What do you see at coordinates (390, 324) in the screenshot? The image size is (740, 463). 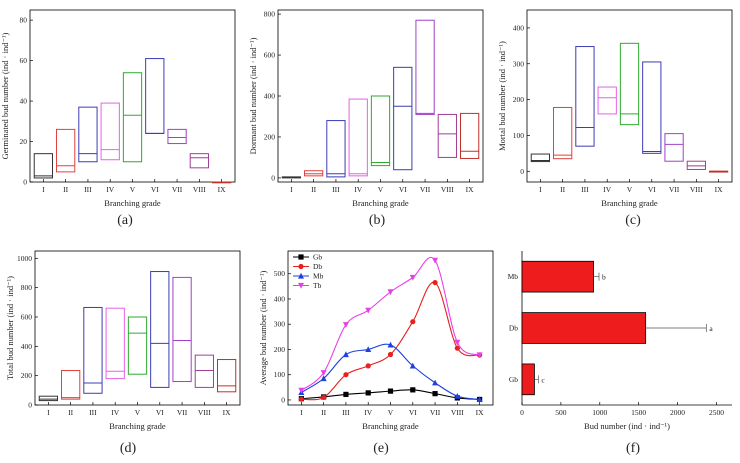 I see `series-line-Tb` at bounding box center [390, 324].